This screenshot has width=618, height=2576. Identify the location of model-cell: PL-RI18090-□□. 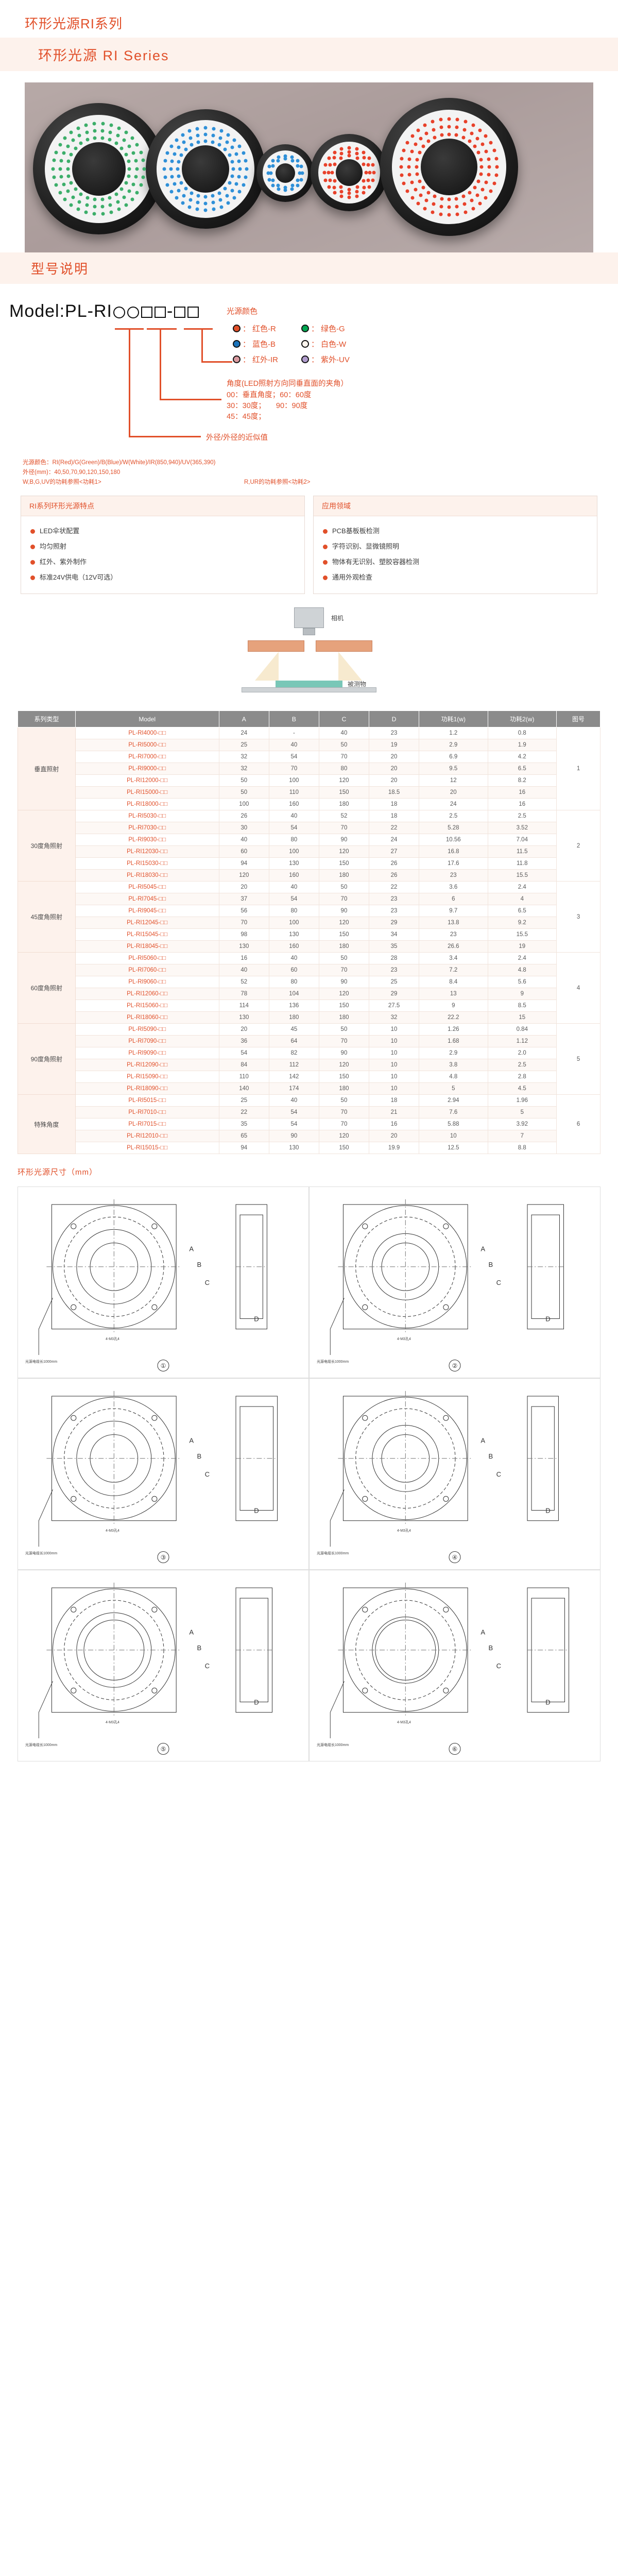
(147, 1088).